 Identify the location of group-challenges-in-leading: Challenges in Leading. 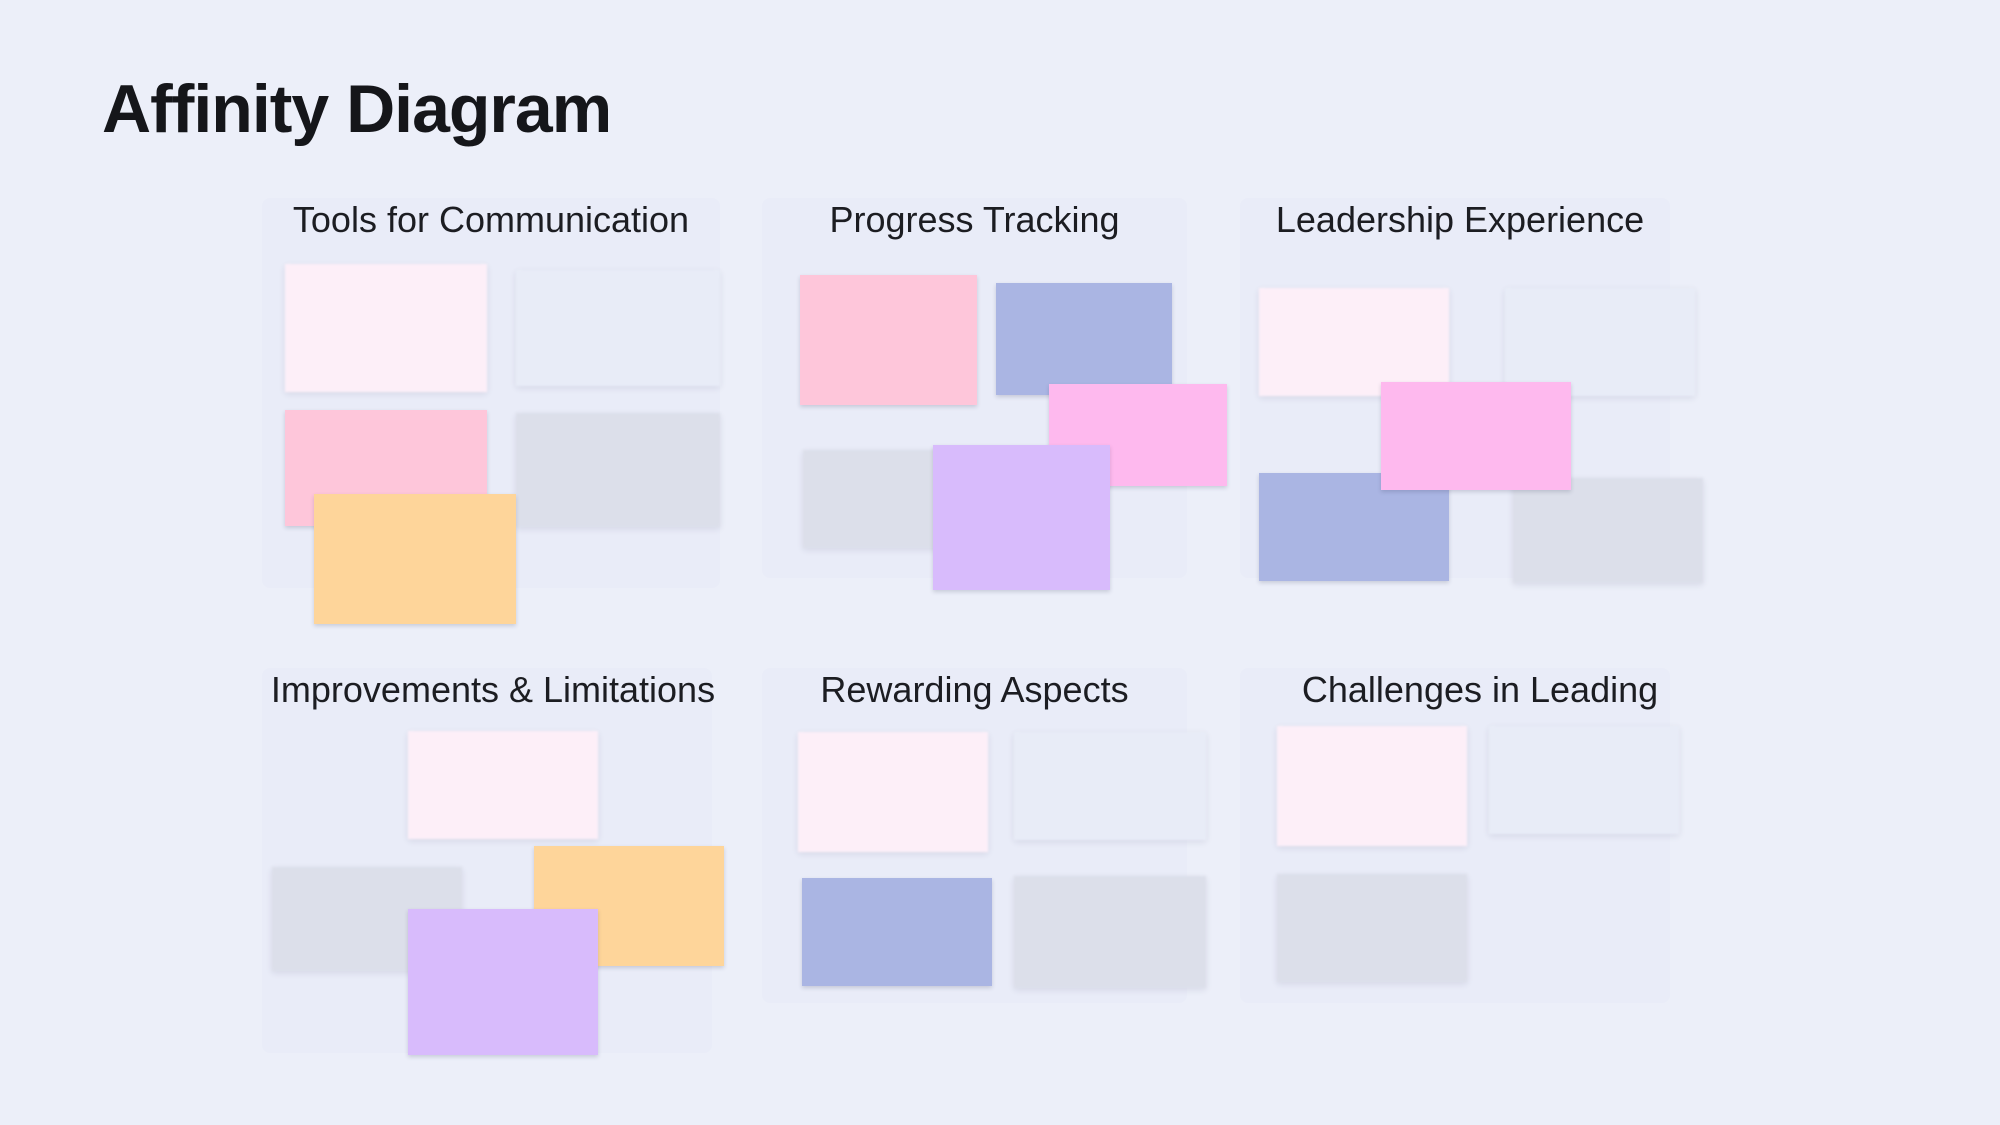
(1475, 868).